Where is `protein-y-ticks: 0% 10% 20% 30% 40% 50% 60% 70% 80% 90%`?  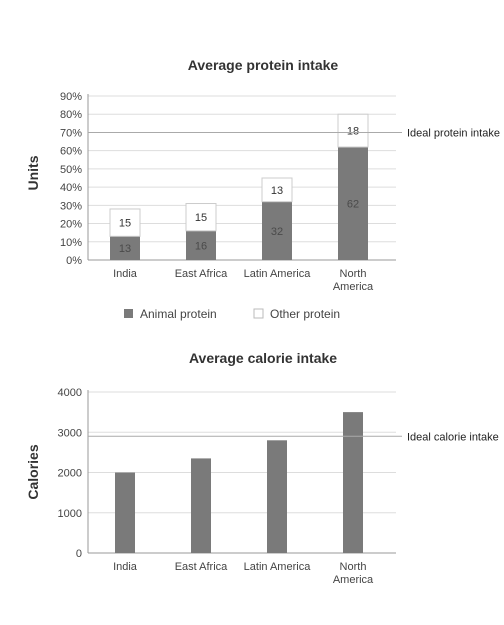
protein-y-ticks: 0% 10% 20% 30% 40% 50% 60% 70% 80% 90% is located at coordinates (71, 179).